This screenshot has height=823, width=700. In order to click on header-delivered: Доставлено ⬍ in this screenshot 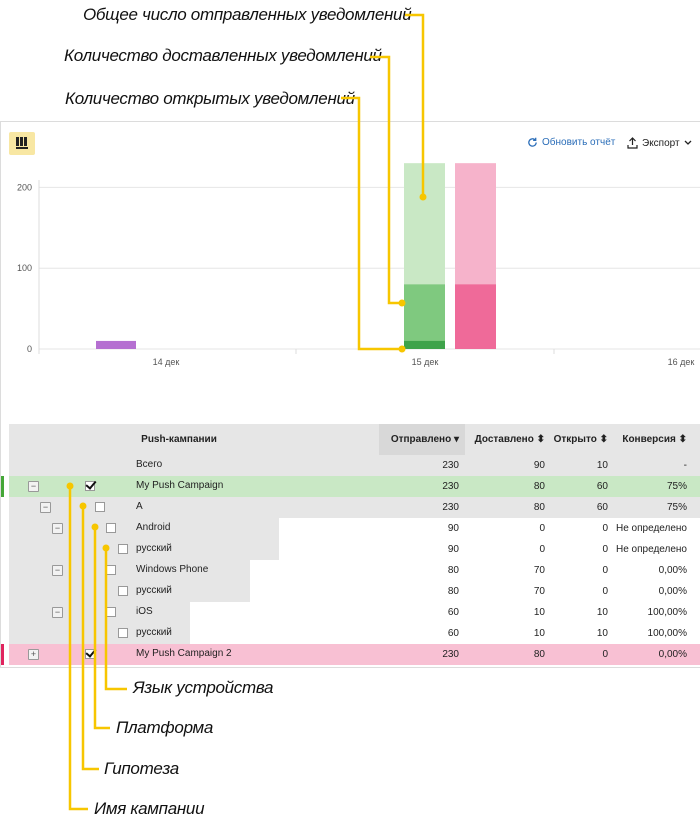, I will do `click(508, 439)`.